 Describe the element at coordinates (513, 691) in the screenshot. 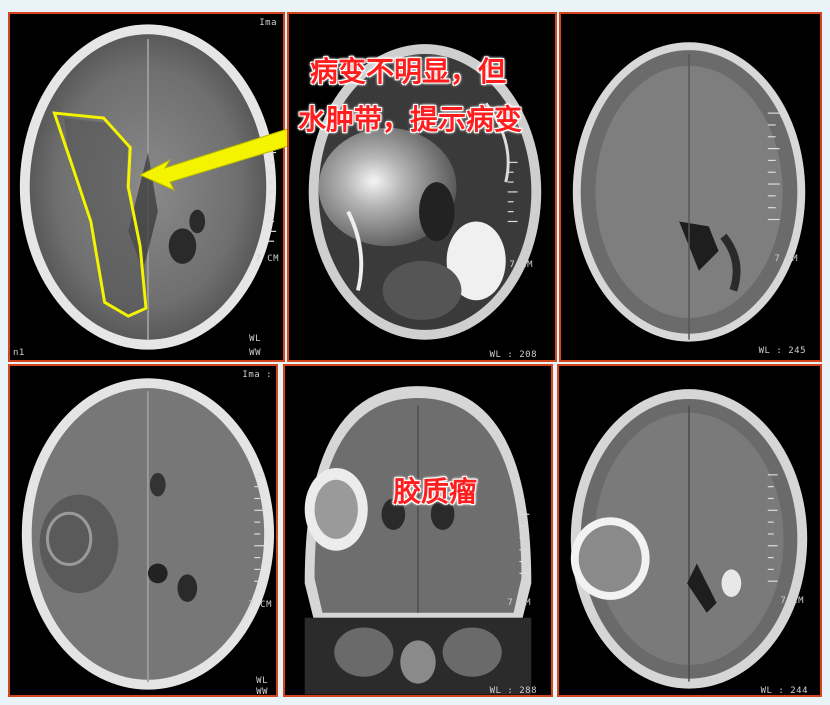

I see `wl-label: WL : 288` at that location.